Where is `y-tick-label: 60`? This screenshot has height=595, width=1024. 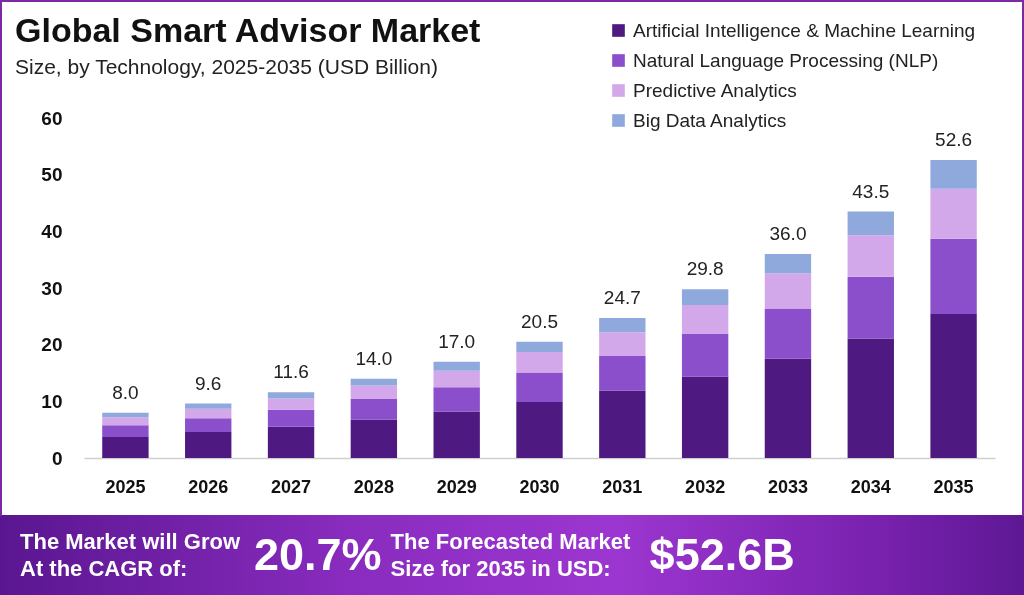
y-tick-label: 60 is located at coordinates (52, 118).